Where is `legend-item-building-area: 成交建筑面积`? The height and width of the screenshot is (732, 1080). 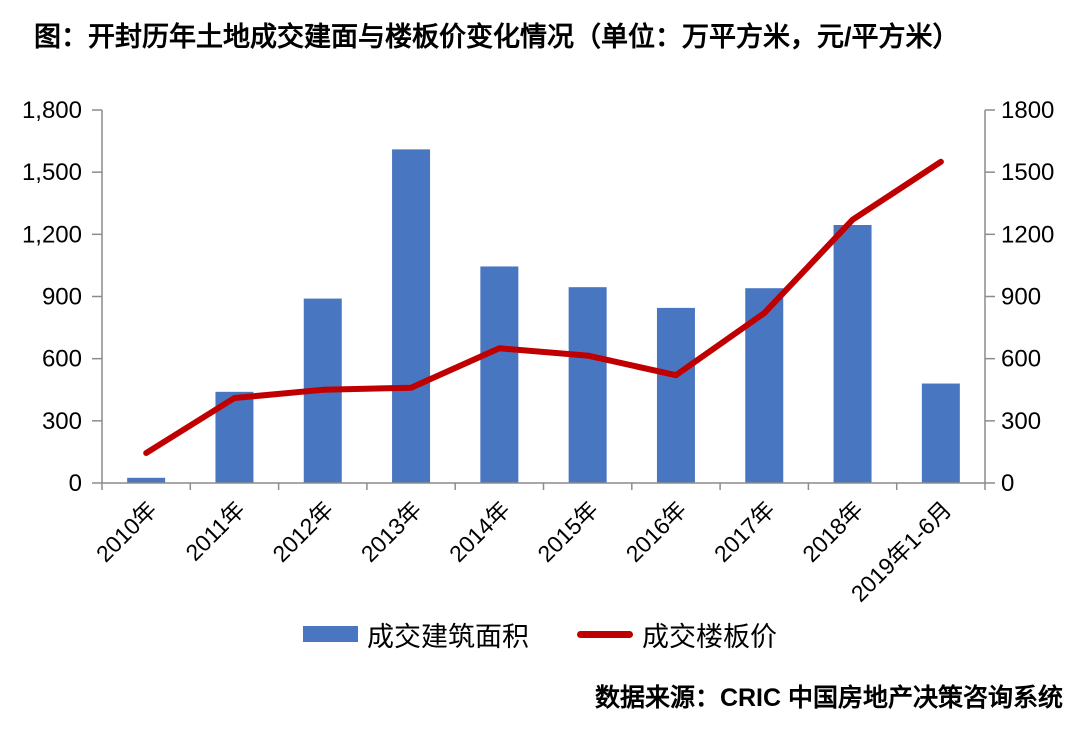 legend-item-building-area: 成交建筑面积 is located at coordinates (416, 634).